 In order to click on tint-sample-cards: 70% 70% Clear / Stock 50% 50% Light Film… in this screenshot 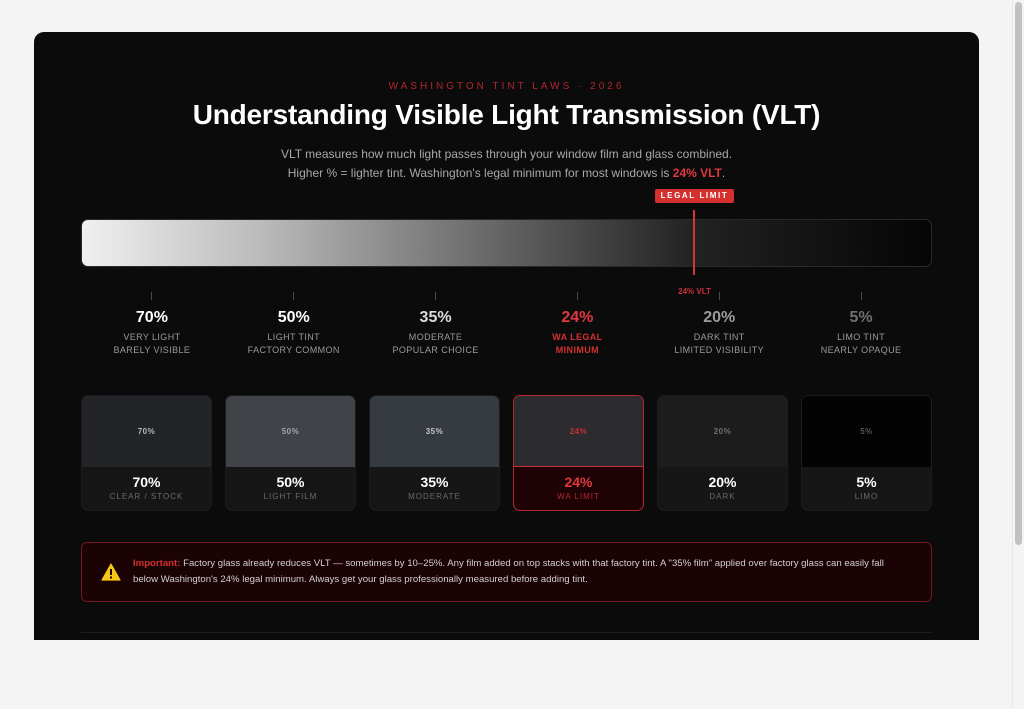, I will do `click(506, 453)`.